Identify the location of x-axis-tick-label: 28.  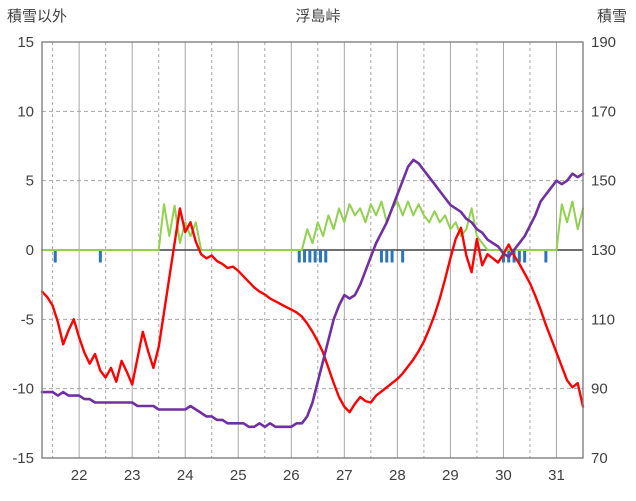
(397, 475).